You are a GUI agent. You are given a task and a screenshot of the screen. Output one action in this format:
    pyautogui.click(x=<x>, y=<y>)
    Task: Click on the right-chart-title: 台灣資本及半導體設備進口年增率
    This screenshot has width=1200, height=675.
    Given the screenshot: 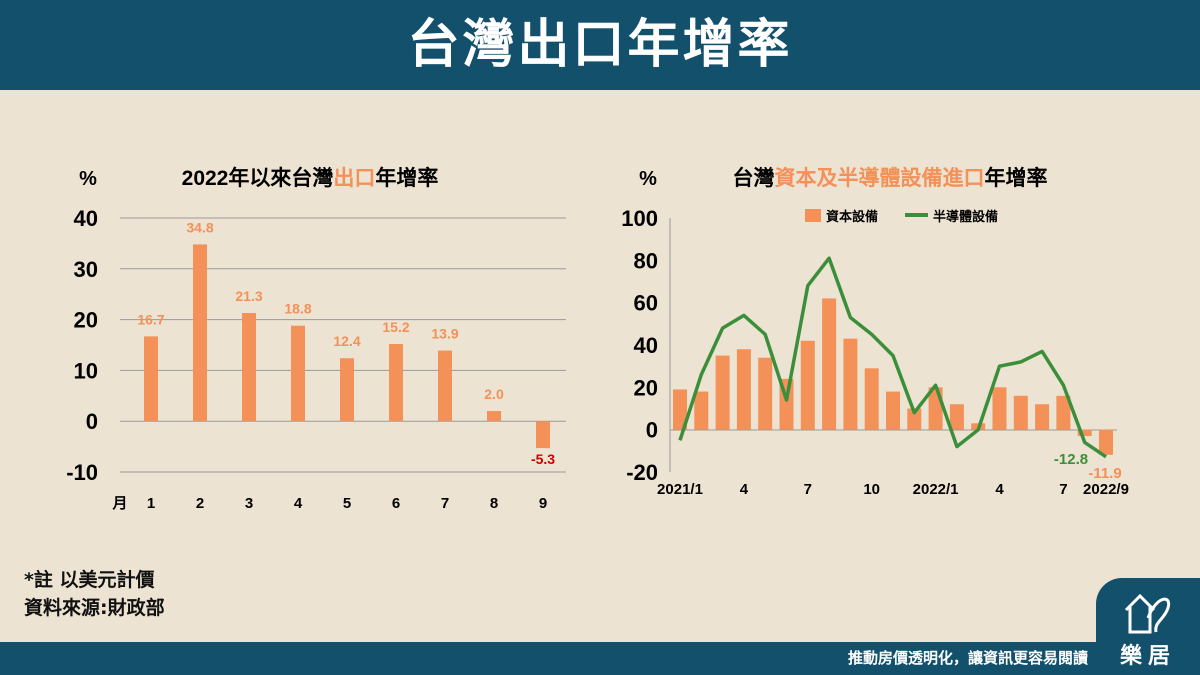 What is the action you would take?
    pyautogui.click(x=890, y=178)
    